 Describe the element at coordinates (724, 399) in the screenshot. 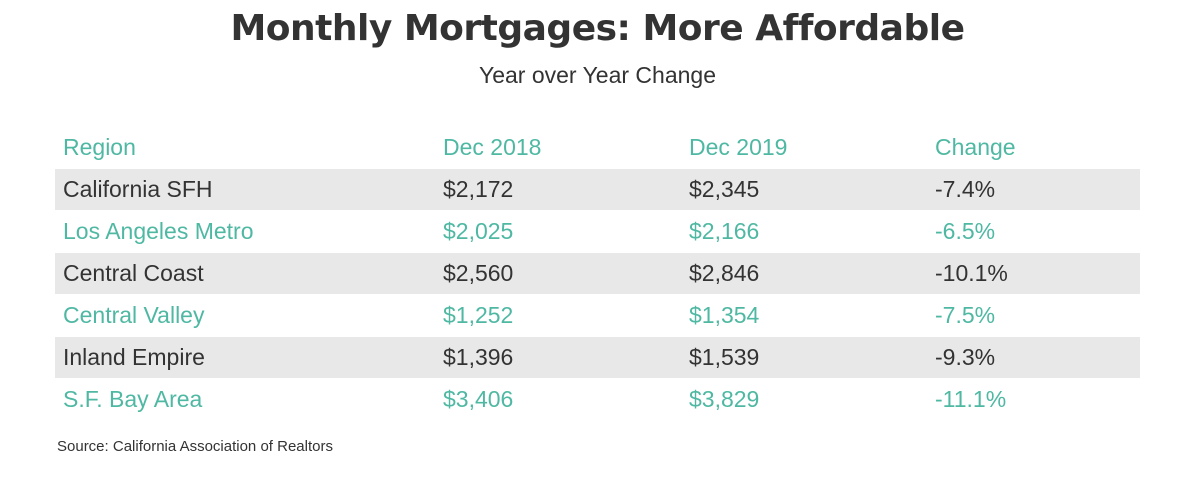

I see `dec-2019-cell: $3,829` at that location.